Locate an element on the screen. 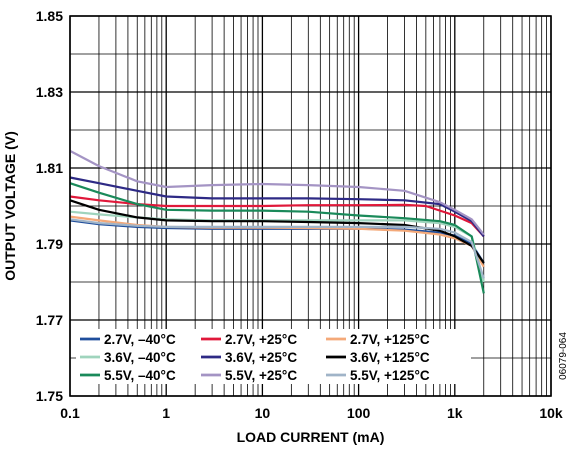  x-tick-labels: 0.1 1 10 100 1k 10k is located at coordinates (311, 413).